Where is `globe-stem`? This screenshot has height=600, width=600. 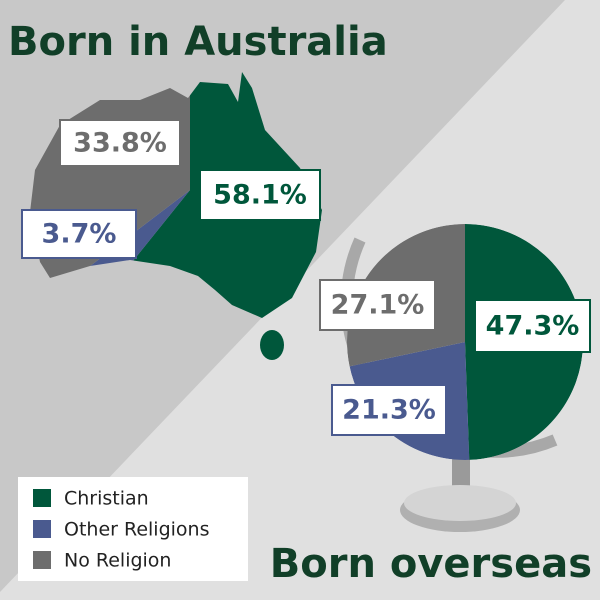
globe-stem is located at coordinates (461, 475).